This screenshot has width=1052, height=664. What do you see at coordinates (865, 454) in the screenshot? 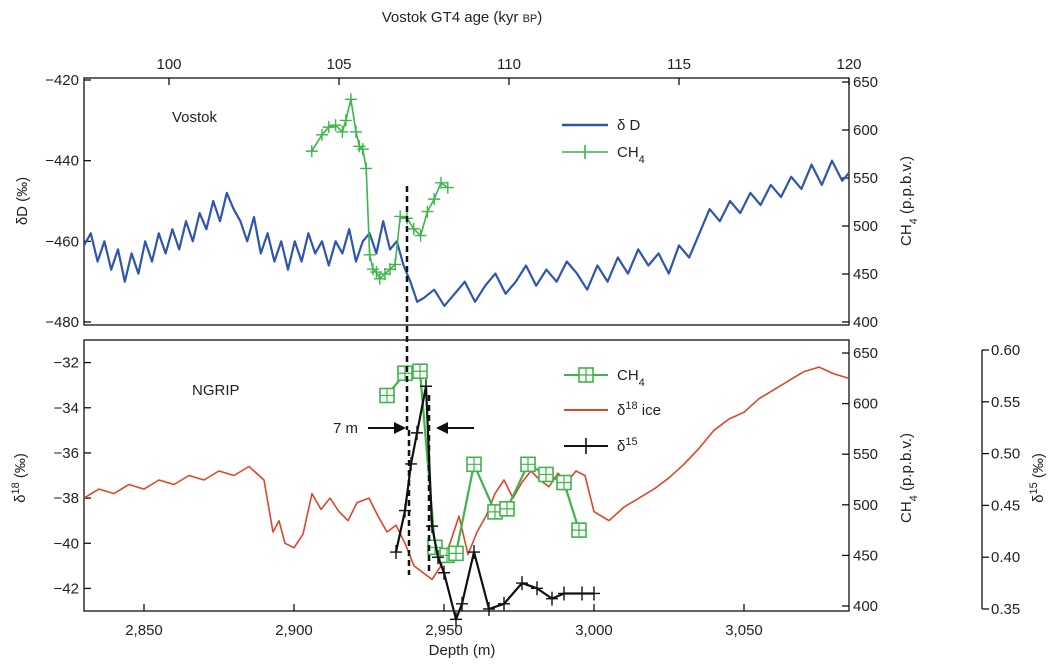
I see `ngrip-y-right-tick-label: 550` at bounding box center [865, 454].